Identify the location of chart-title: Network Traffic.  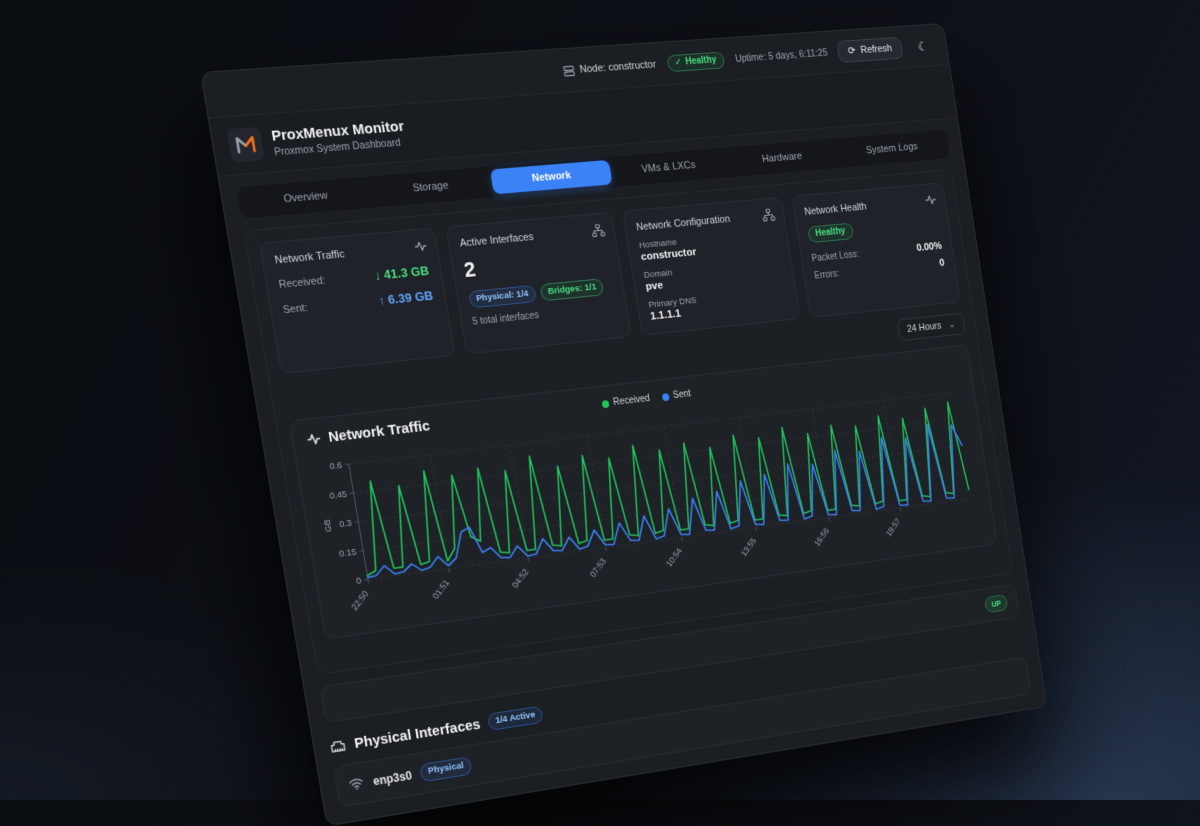
(379, 432).